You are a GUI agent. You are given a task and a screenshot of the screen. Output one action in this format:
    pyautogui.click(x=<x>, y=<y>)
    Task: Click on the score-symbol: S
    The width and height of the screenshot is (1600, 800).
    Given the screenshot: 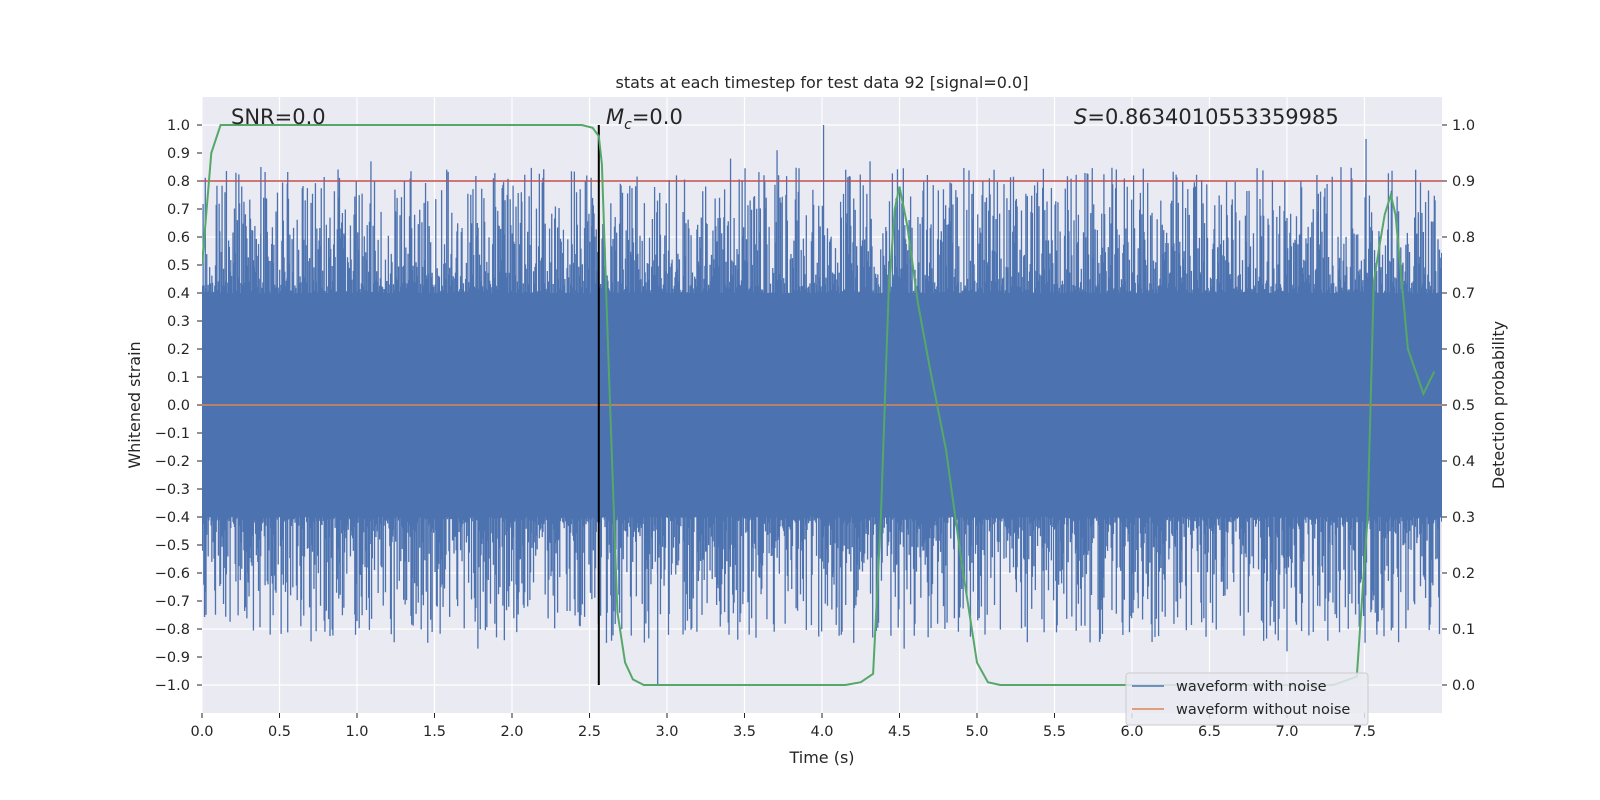 What is the action you would take?
    pyautogui.click(x=1080, y=117)
    